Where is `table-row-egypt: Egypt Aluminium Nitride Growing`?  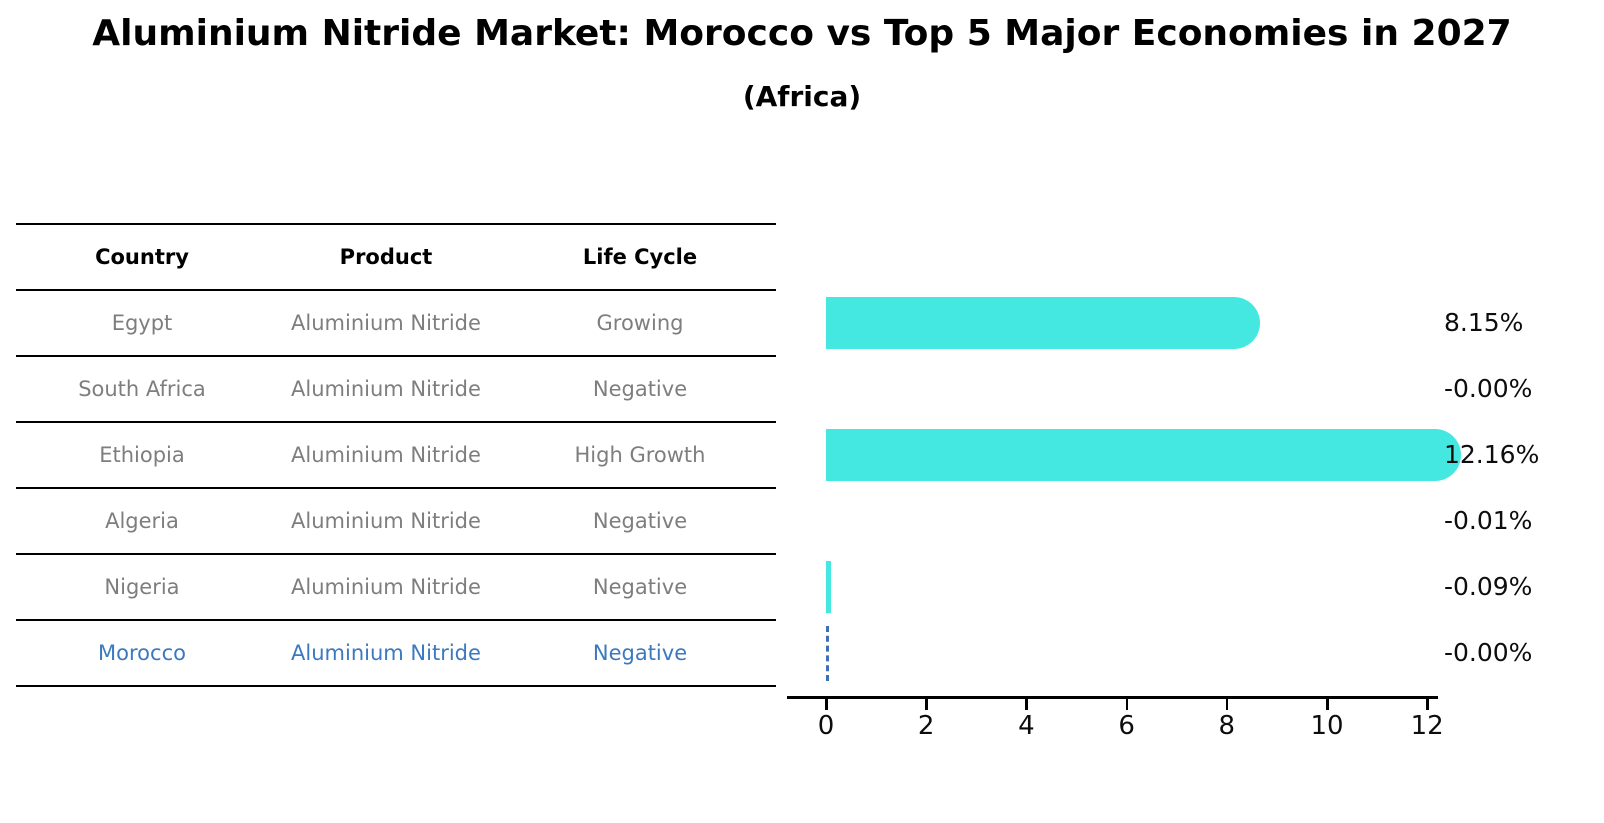 table-row-egypt: Egypt Aluminium Nitride Growing is located at coordinates (396, 322).